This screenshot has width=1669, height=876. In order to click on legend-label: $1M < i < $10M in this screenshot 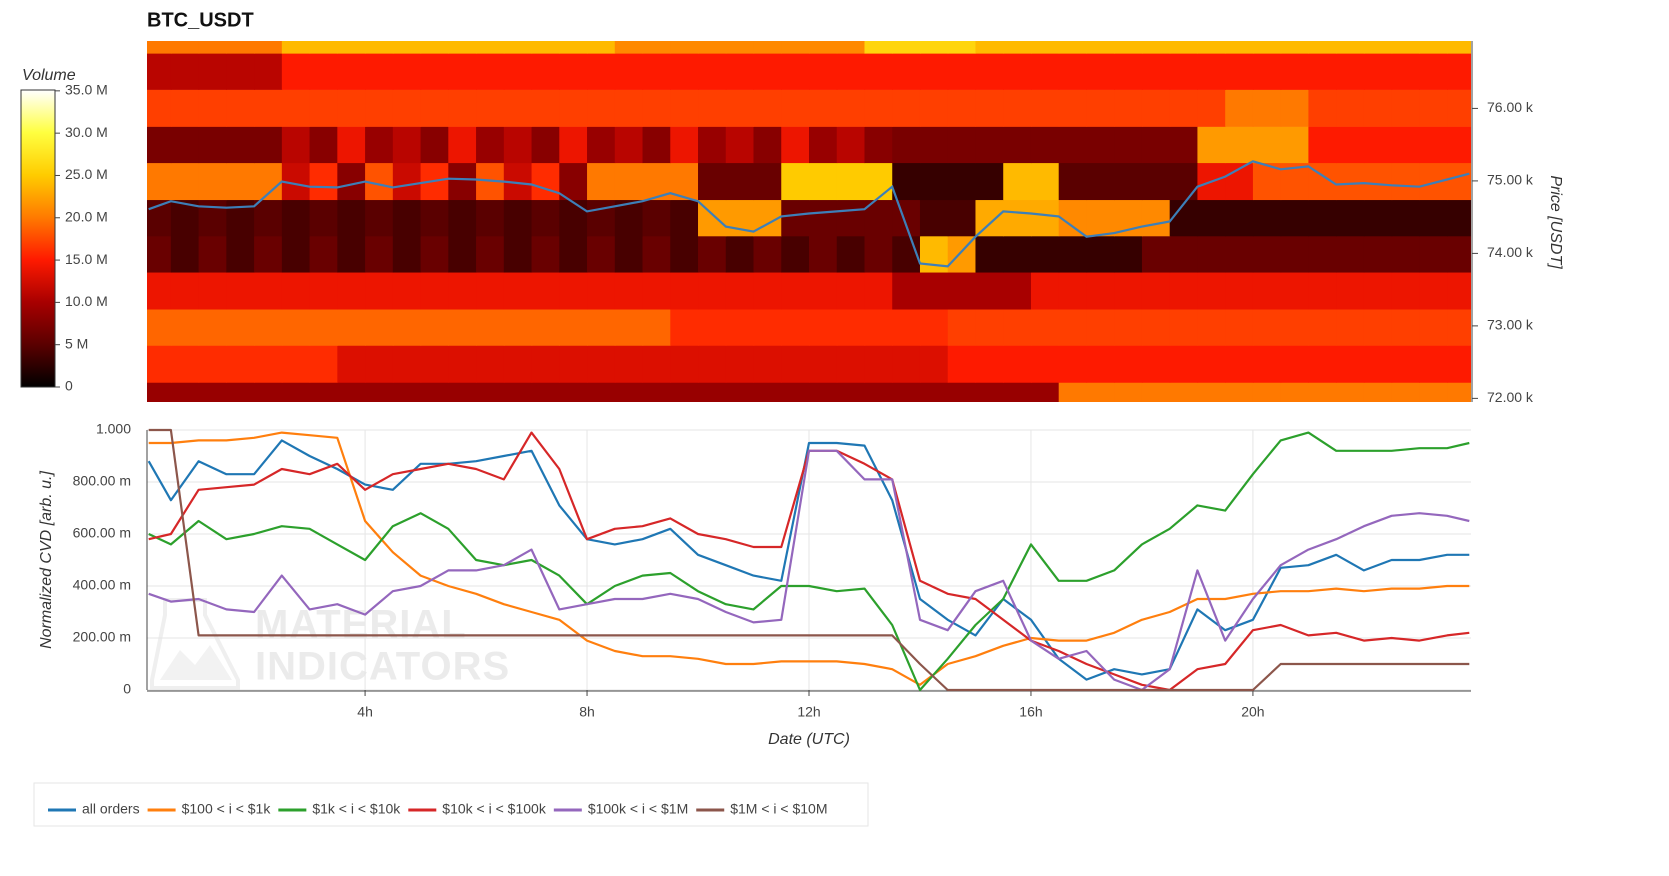, I will do `click(778, 809)`.